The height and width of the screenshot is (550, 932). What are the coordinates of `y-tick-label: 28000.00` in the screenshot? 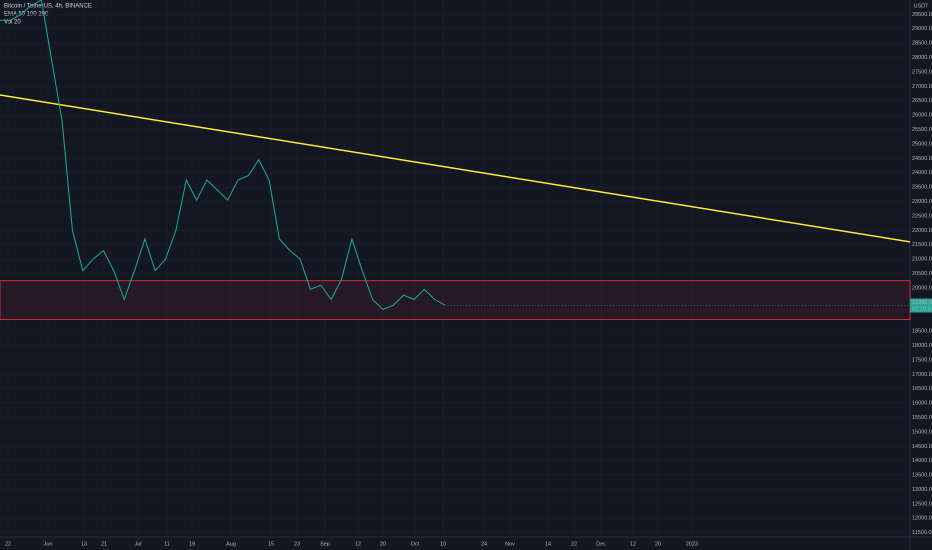 It's located at (922, 58).